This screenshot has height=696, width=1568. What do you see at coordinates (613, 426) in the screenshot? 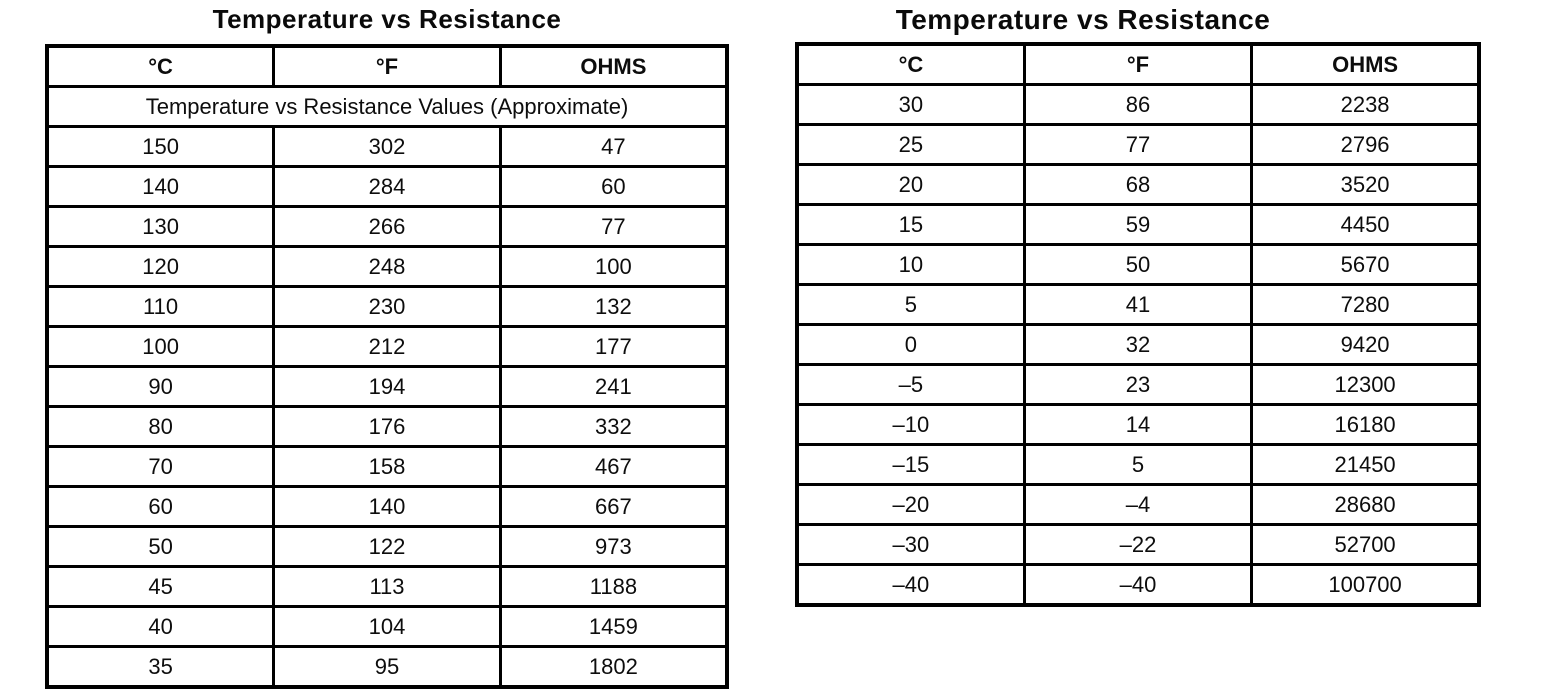
I see `table-cell: 332` at bounding box center [613, 426].